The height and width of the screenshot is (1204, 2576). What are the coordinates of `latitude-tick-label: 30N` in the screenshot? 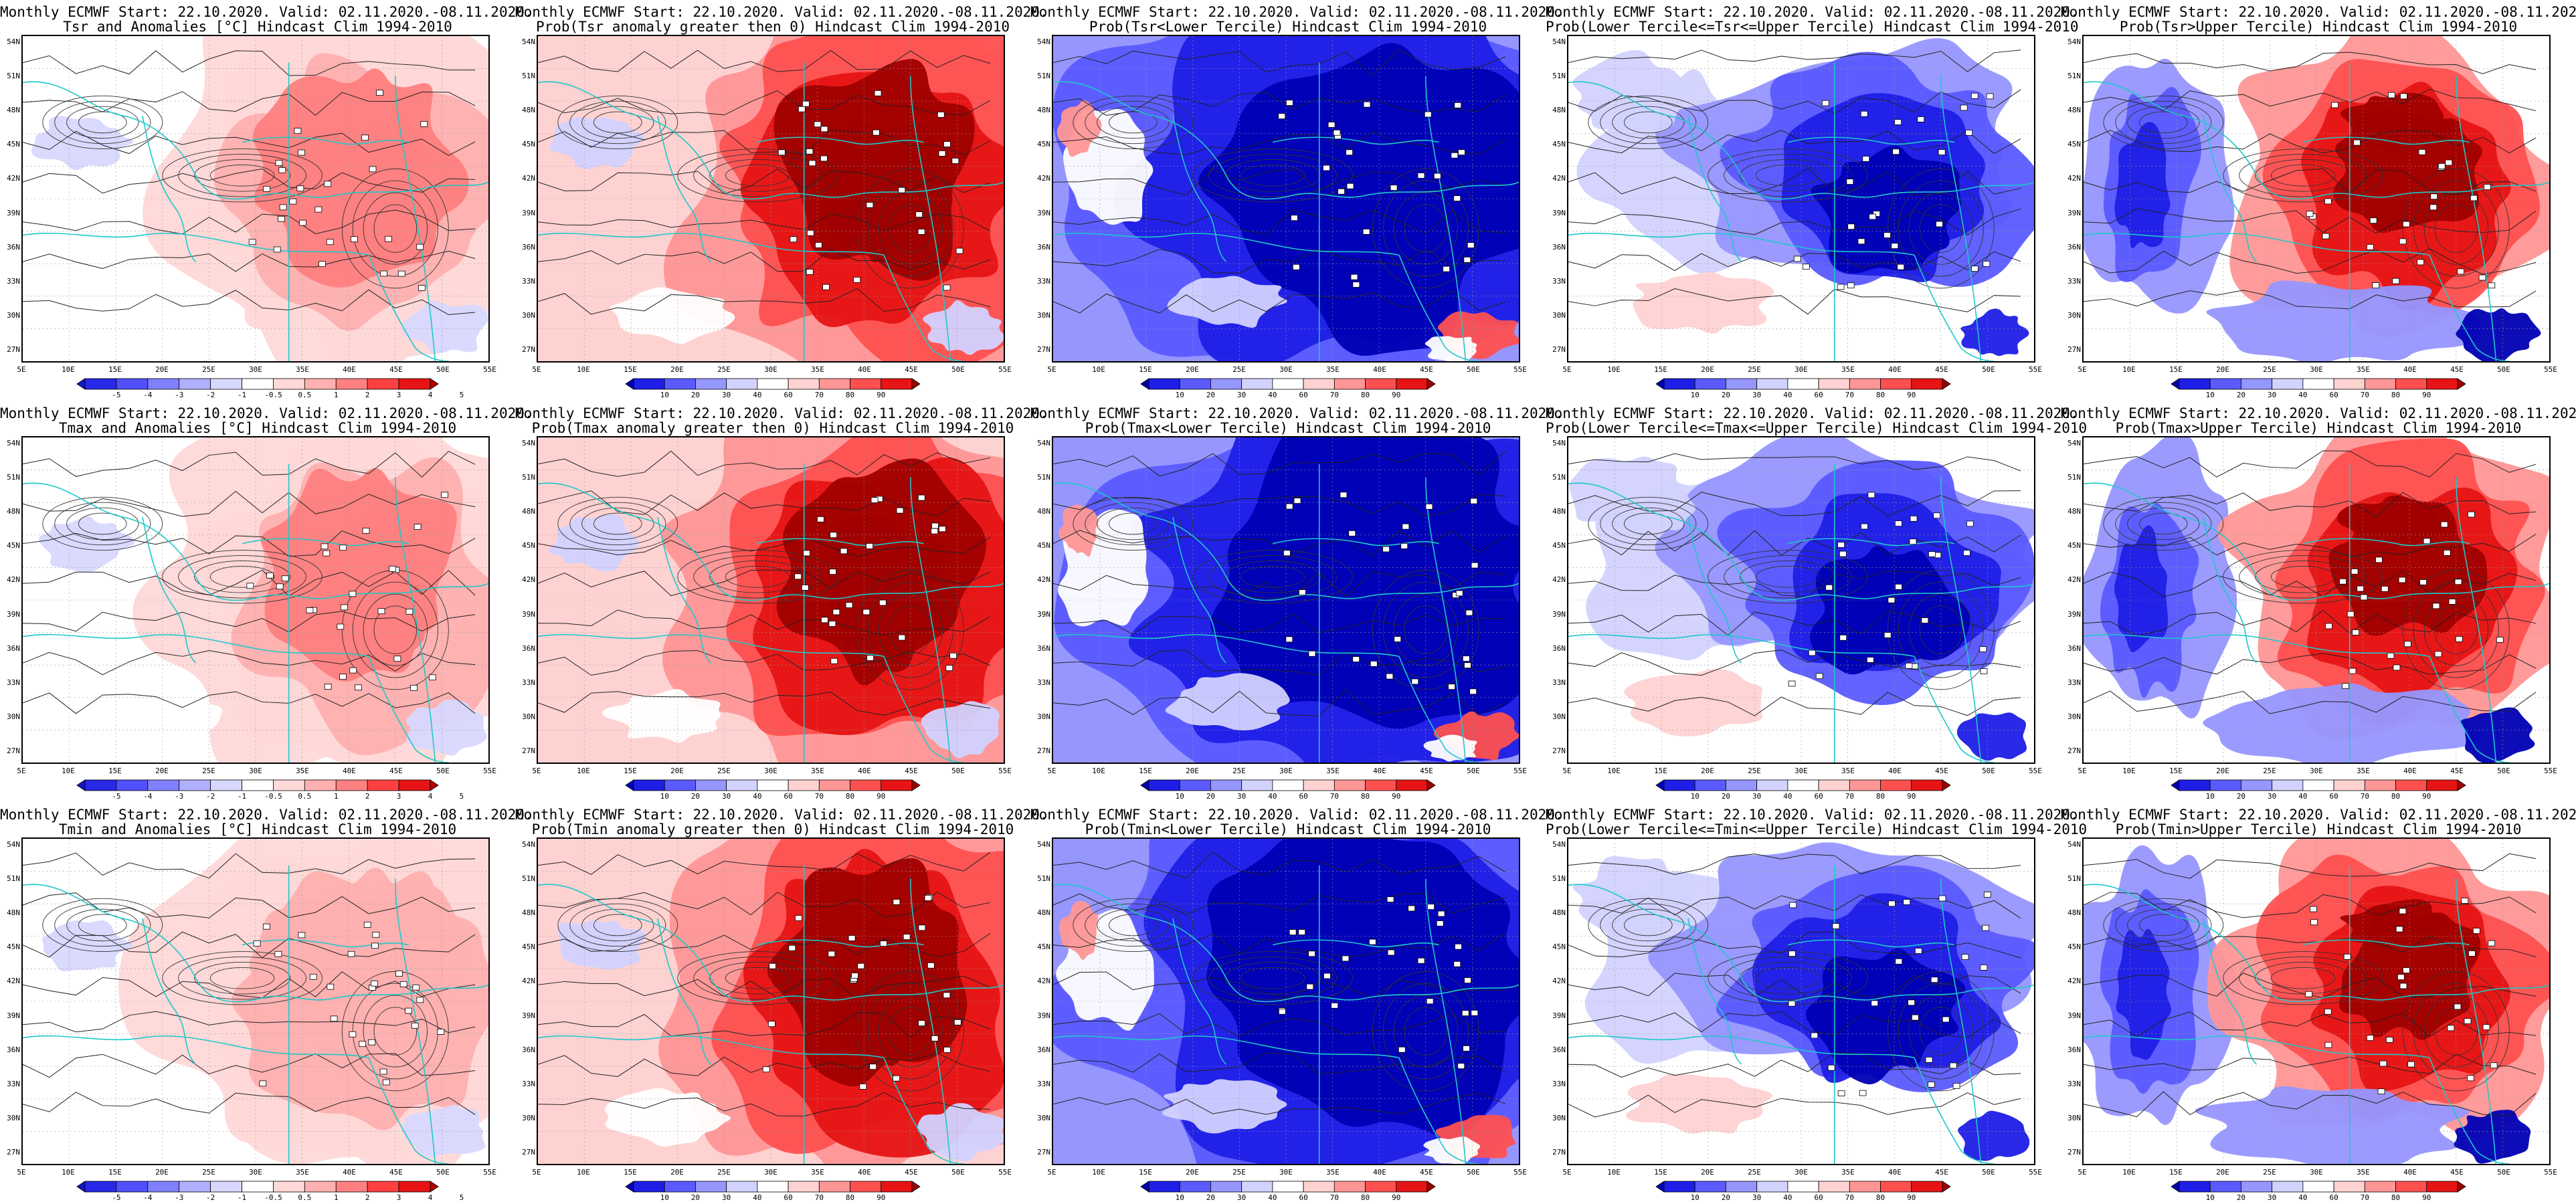 It's located at (528, 315).